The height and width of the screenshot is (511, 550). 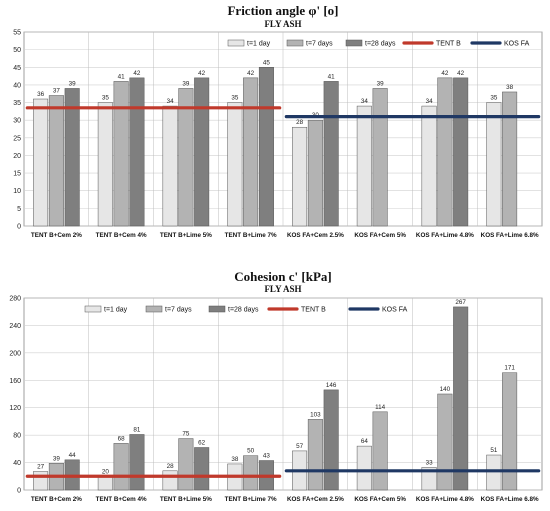 What do you see at coordinates (282, 10) in the screenshot?
I see `chart-title: Friction angle φ' [o]` at bounding box center [282, 10].